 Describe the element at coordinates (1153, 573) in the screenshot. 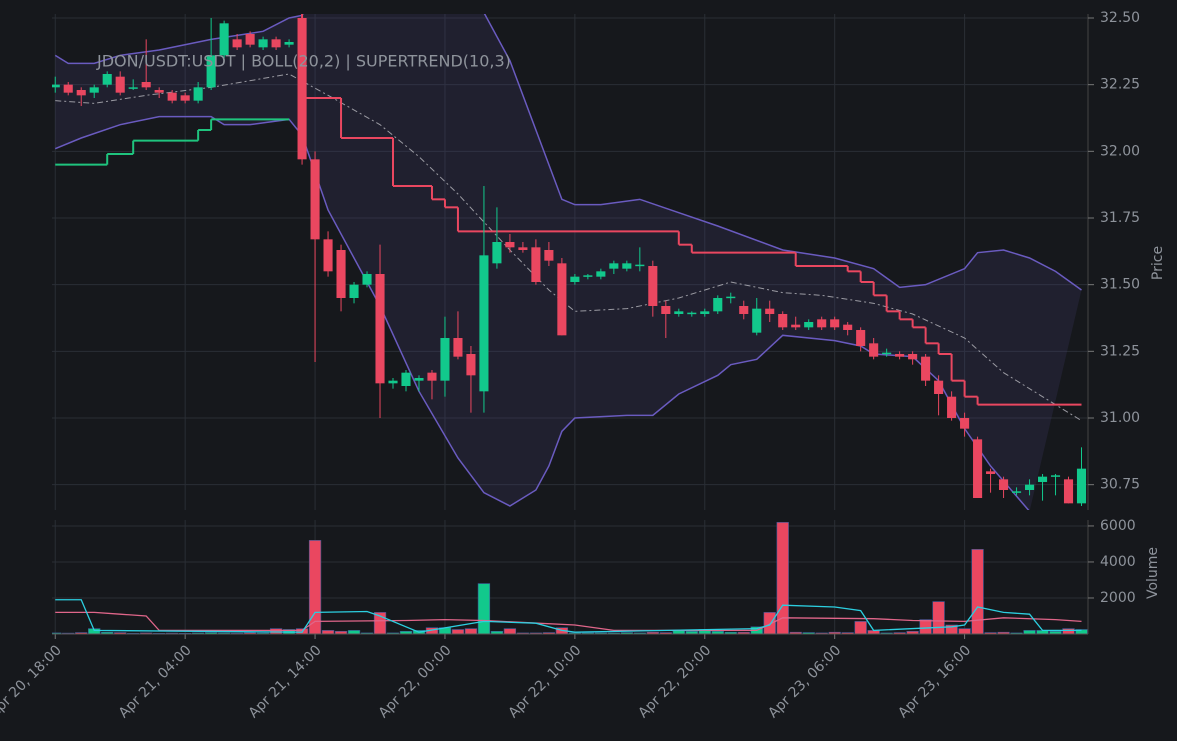

I see `y-axis-label: Volume` at that location.